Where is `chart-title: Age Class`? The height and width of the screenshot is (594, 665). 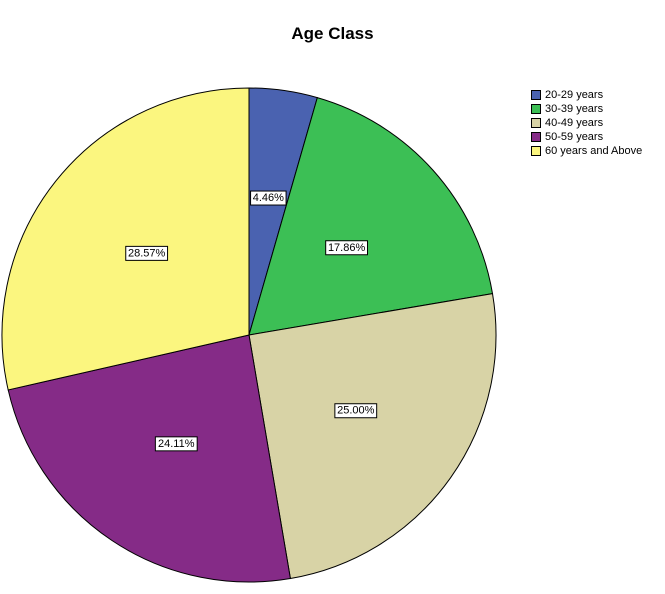
chart-title: Age Class is located at coordinates (332, 33).